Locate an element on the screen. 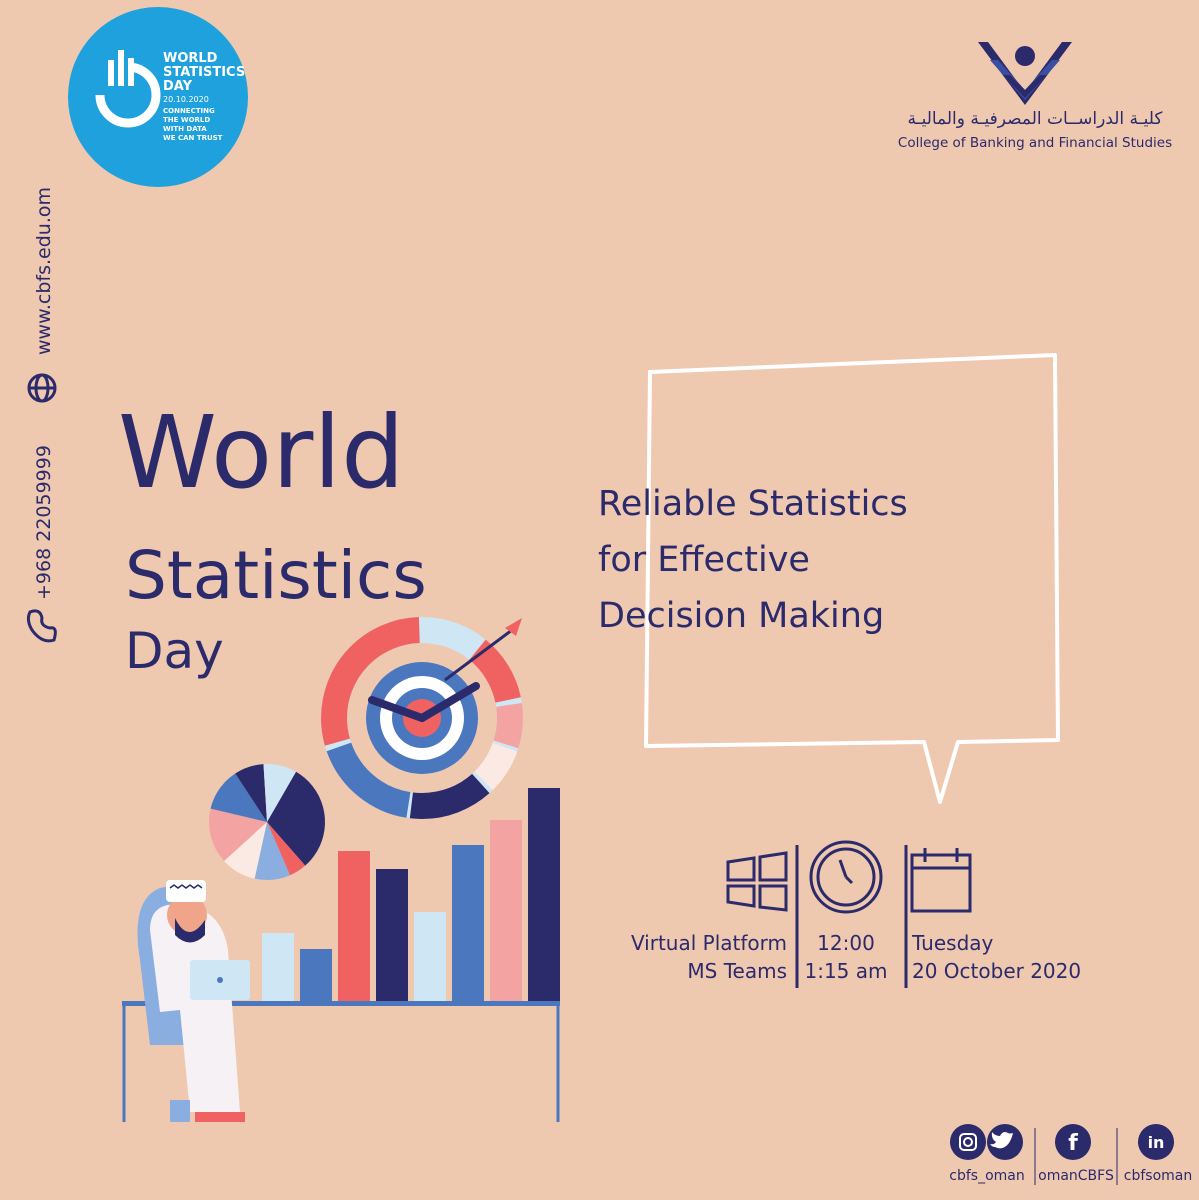  title-line: Statistics is located at coordinates (276, 575).